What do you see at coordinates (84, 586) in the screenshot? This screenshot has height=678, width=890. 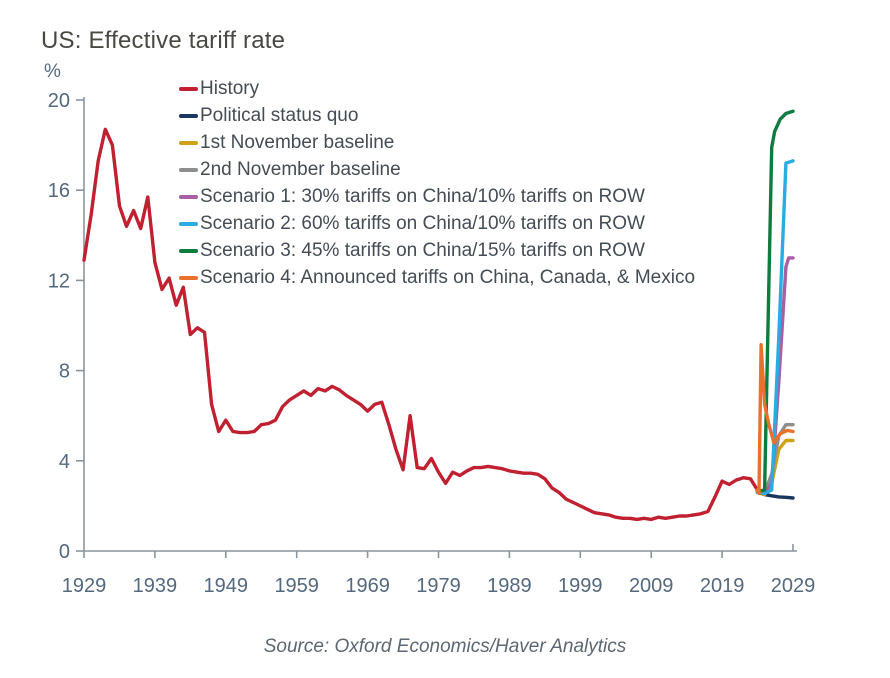 I see `x-tick-label: 1929` at bounding box center [84, 586].